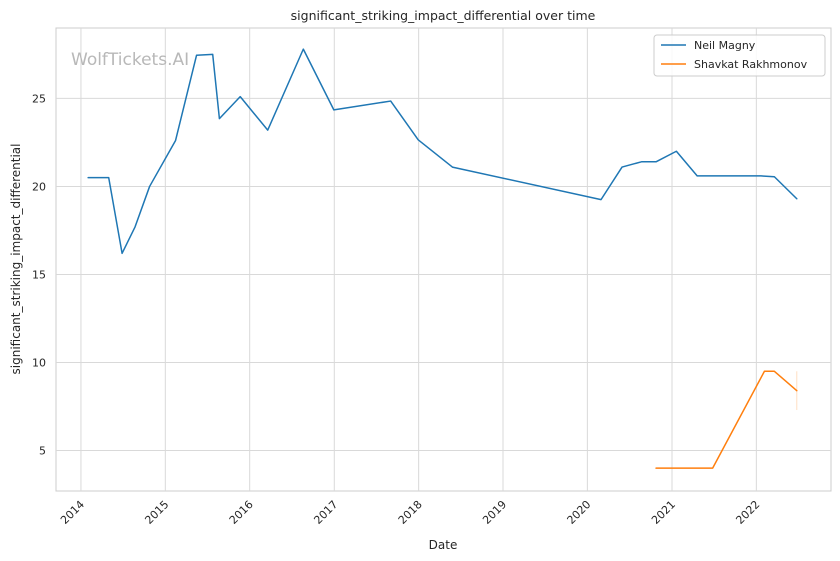 The width and height of the screenshot is (840, 561). I want to click on y-tick-label: 25, so click(39, 98).